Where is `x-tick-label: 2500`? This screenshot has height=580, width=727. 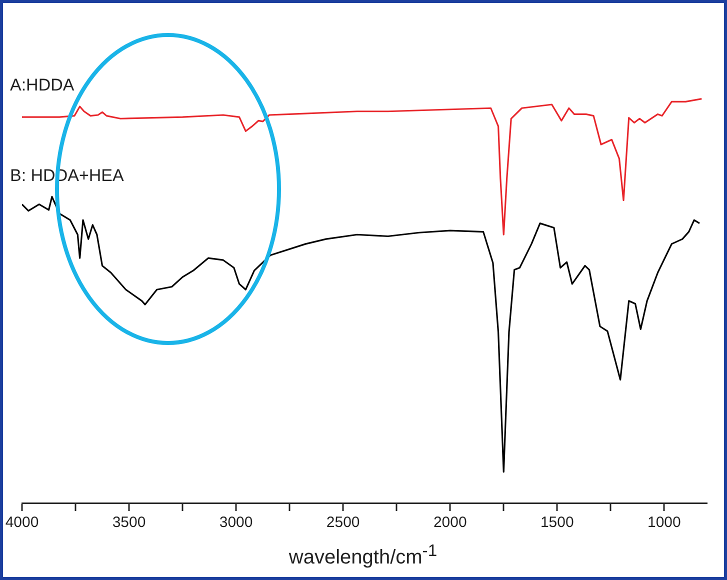
x-tick-label: 2500 is located at coordinates (343, 523).